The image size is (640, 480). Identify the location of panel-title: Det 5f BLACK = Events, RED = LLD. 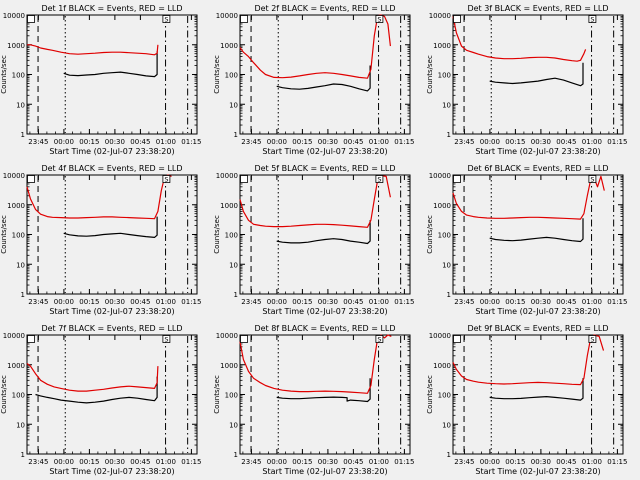
(324, 168).